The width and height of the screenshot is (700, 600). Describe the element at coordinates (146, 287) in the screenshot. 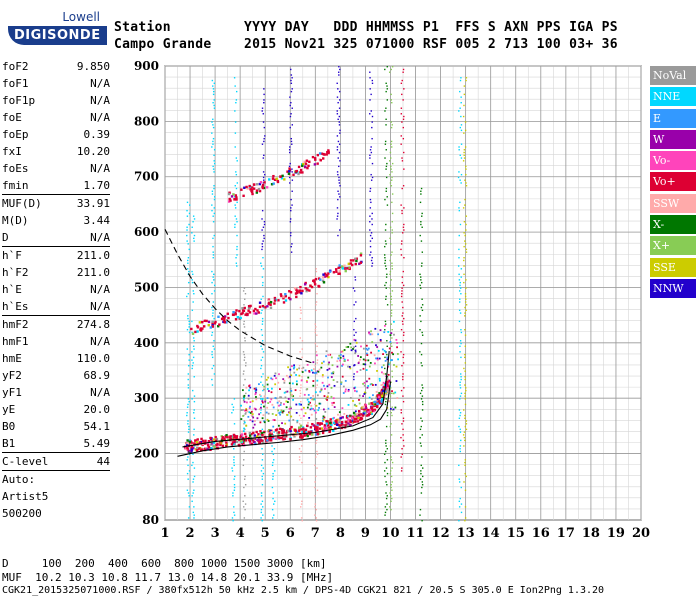

I see `y-tick-label: 500` at that location.